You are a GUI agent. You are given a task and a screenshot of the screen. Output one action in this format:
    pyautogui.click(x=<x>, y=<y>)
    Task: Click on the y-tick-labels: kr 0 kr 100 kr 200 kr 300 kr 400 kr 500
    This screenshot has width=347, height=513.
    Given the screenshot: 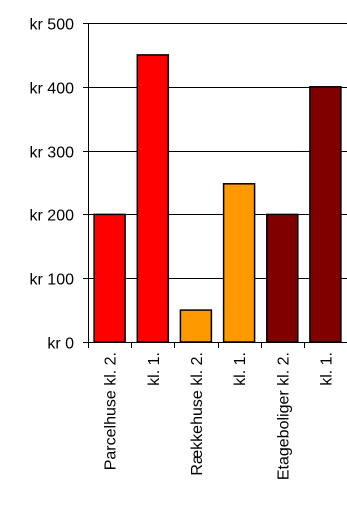 What is the action you would take?
    pyautogui.click(x=52, y=185)
    